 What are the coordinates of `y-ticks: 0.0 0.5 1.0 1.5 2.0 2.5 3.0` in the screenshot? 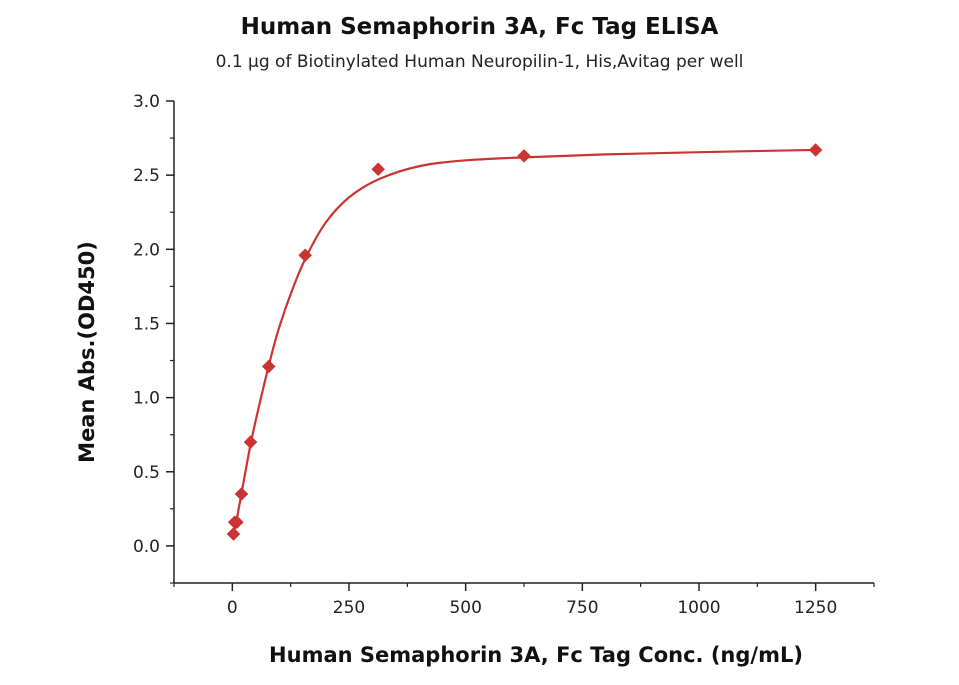 It's located at (153, 338).